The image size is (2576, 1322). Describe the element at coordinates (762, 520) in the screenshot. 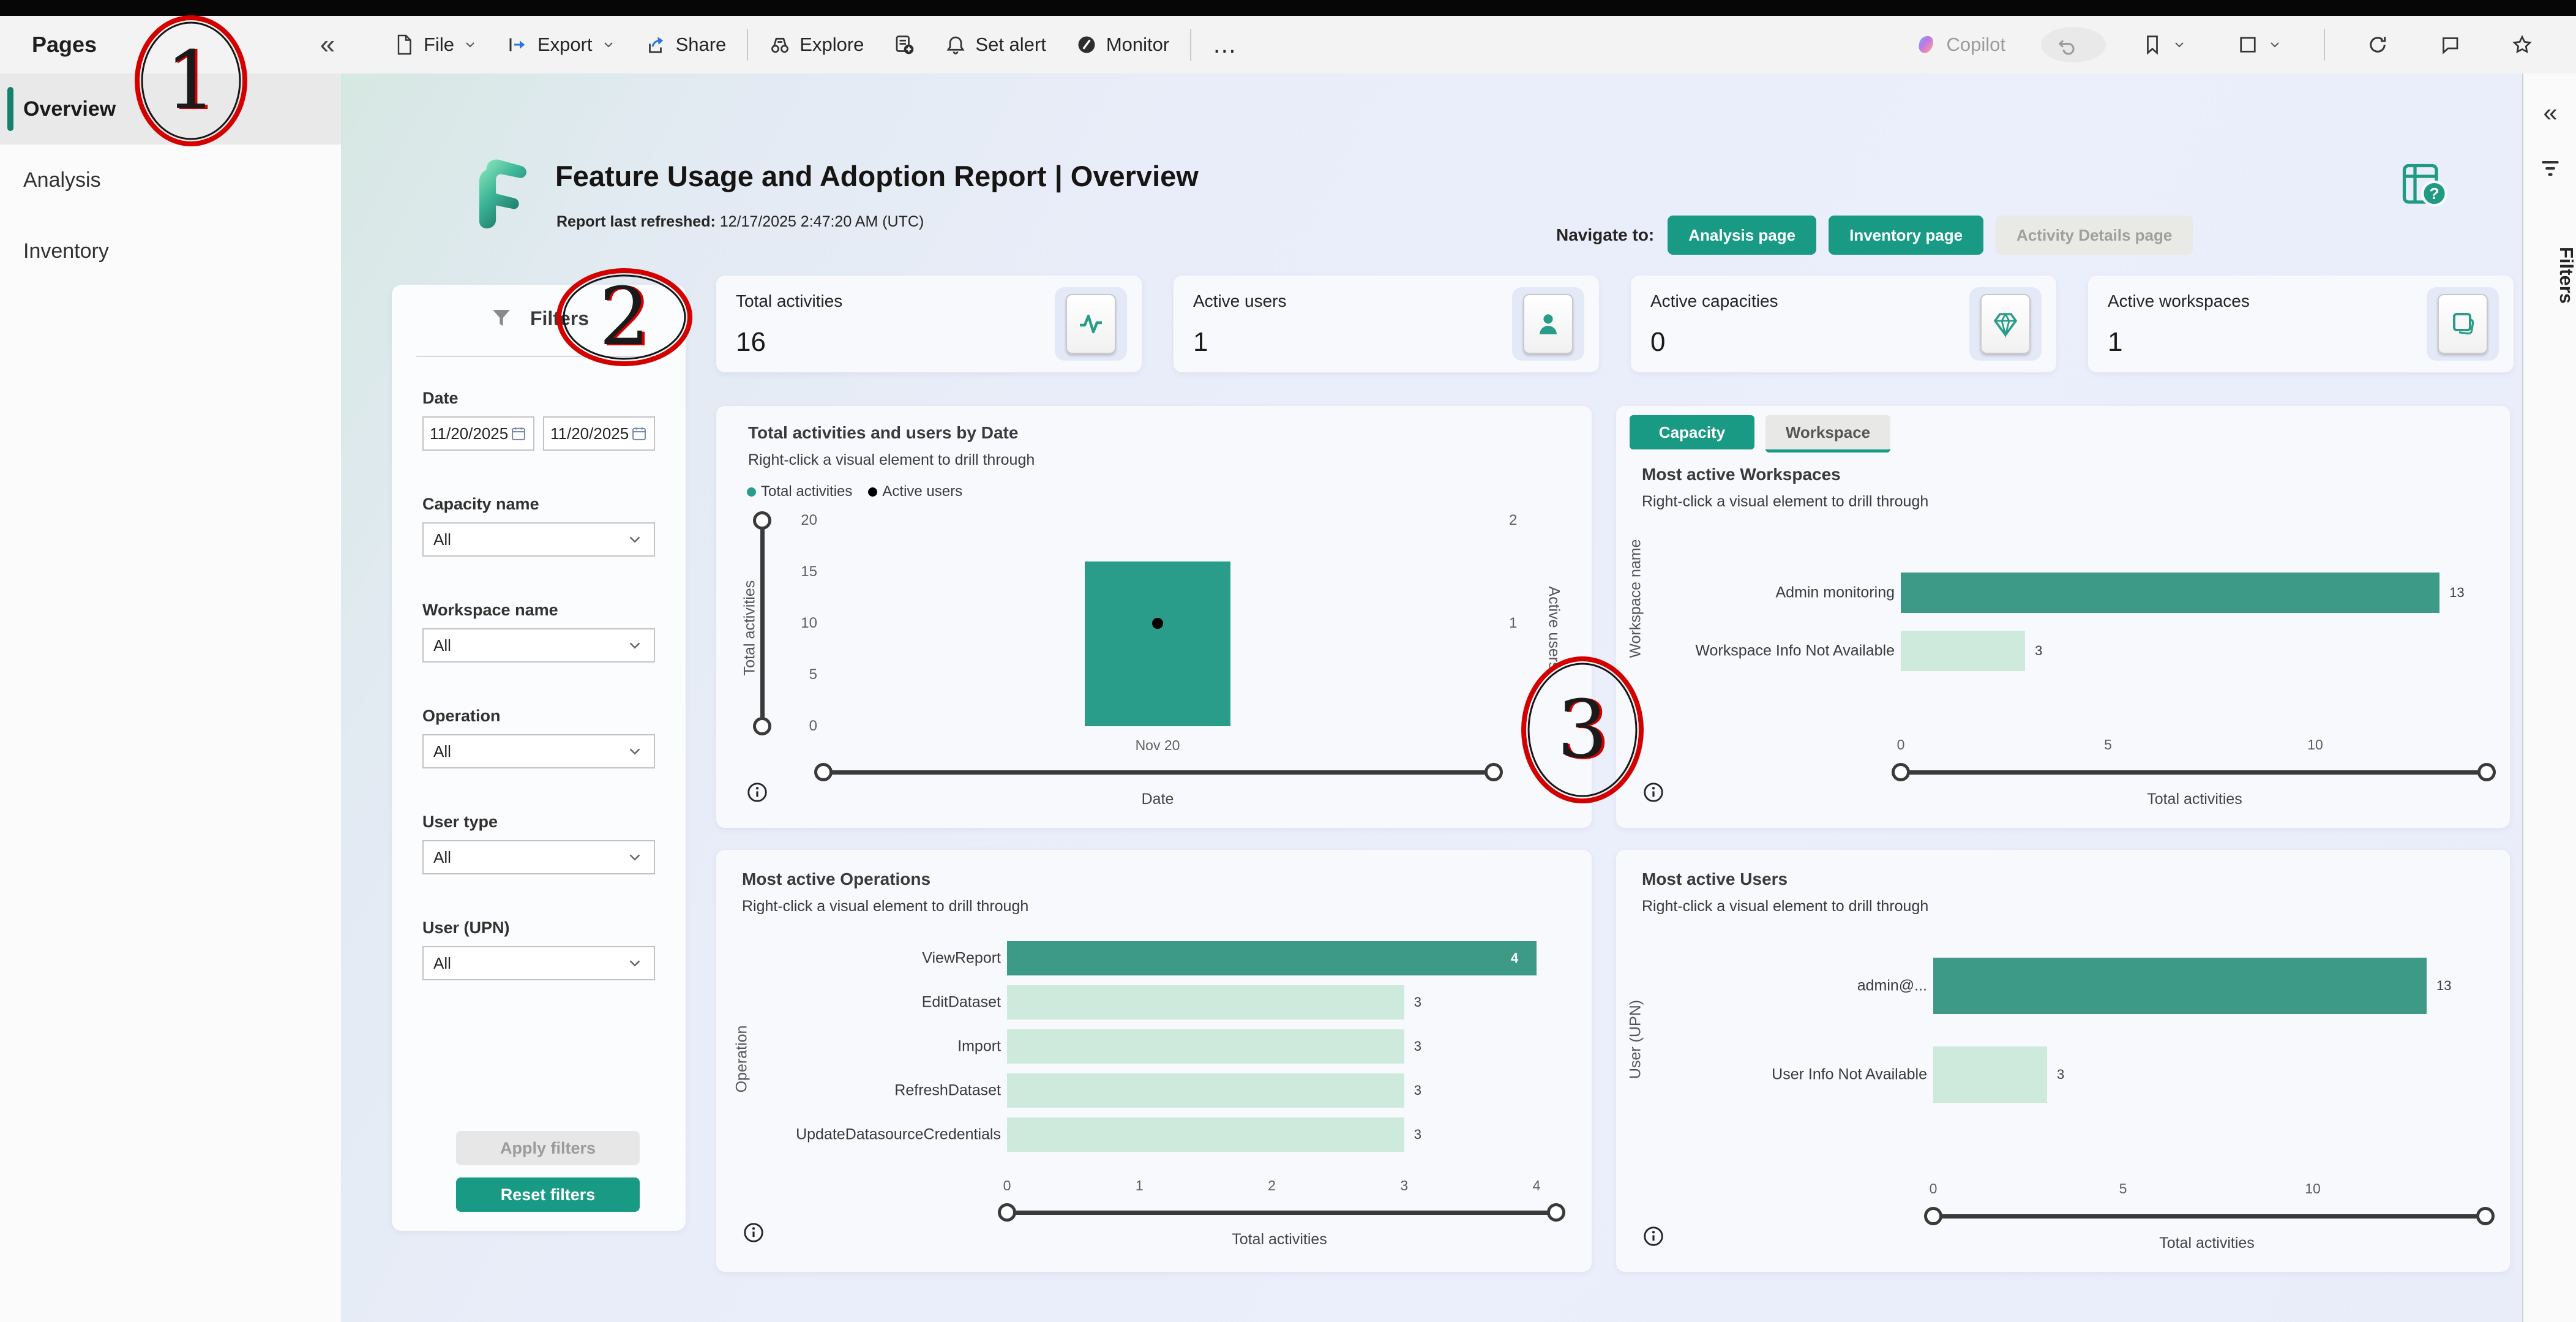

I see `y-zoom-slider-handle-top` at that location.